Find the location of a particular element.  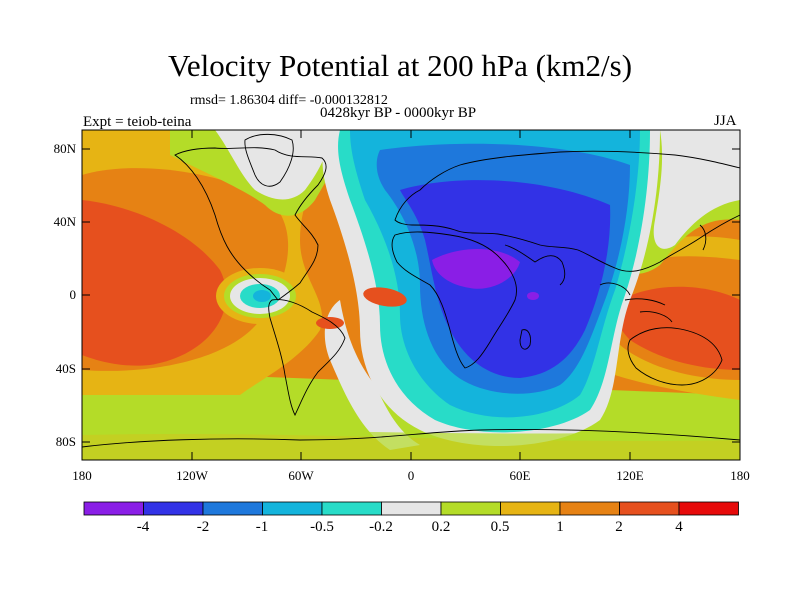

colorbar is located at coordinates (411, 508).